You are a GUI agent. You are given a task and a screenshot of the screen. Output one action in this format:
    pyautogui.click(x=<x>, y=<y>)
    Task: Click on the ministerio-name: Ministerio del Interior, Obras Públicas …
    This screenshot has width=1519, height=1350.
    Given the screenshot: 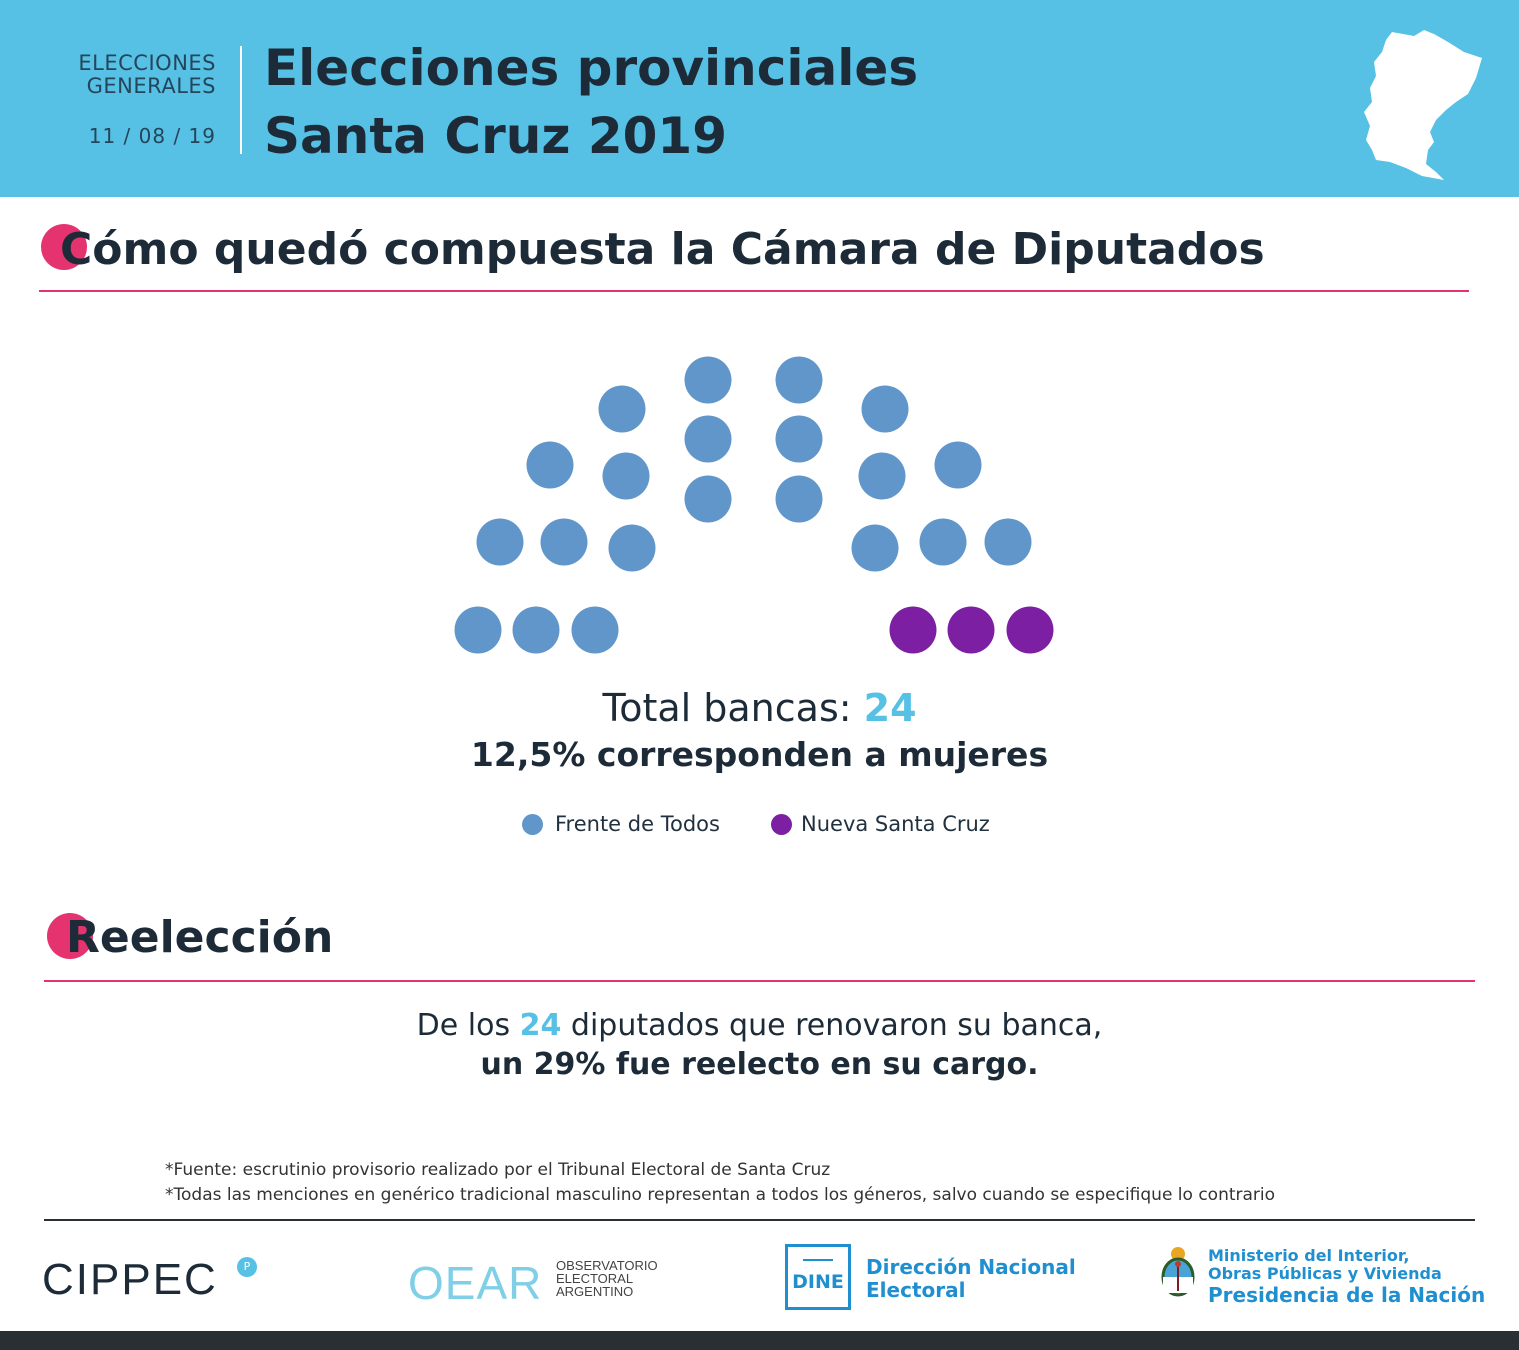 What is the action you would take?
    pyautogui.click(x=1325, y=1265)
    